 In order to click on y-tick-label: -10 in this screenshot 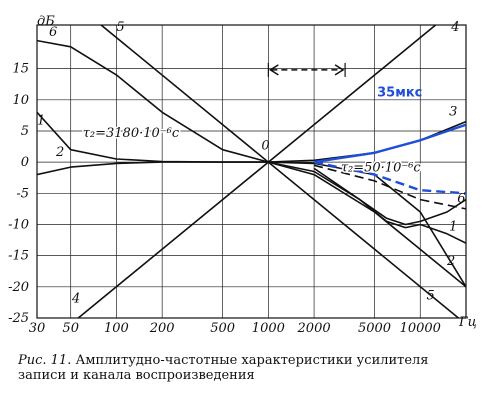, I will do `click(18, 224)`.